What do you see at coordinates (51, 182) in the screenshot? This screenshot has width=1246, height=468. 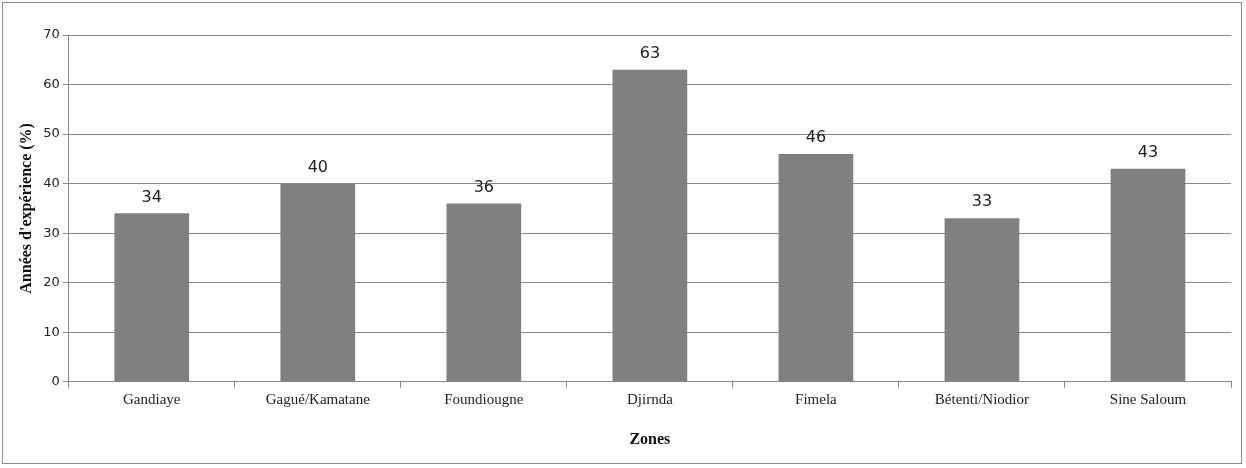 I see `y-tick-label: 40` at bounding box center [51, 182].